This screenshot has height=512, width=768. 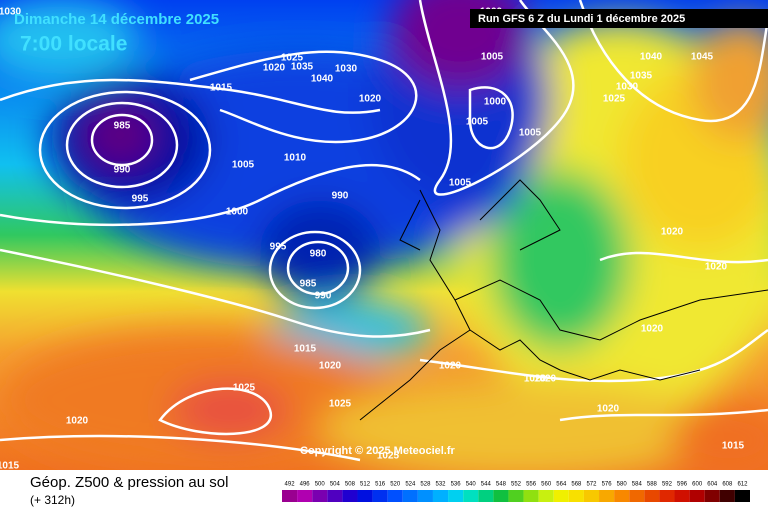 I want to click on scale-label: 528, so click(x=425, y=485).